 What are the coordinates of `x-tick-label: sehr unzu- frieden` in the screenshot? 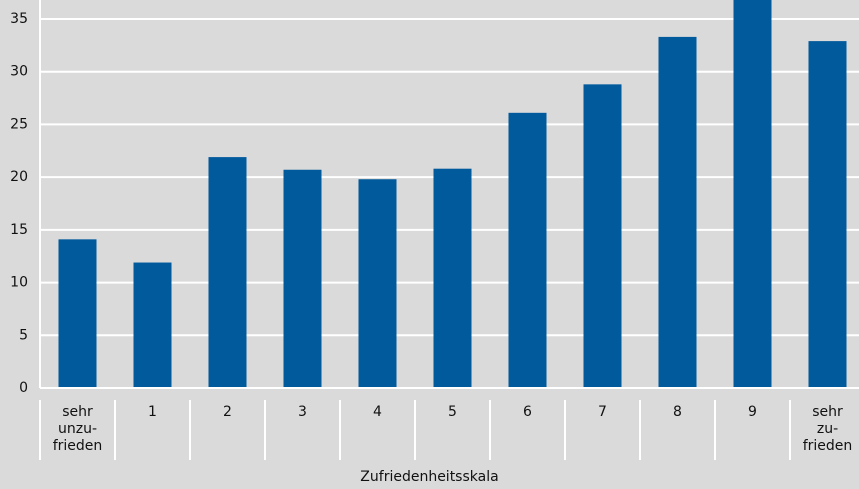 It's located at (77, 429).